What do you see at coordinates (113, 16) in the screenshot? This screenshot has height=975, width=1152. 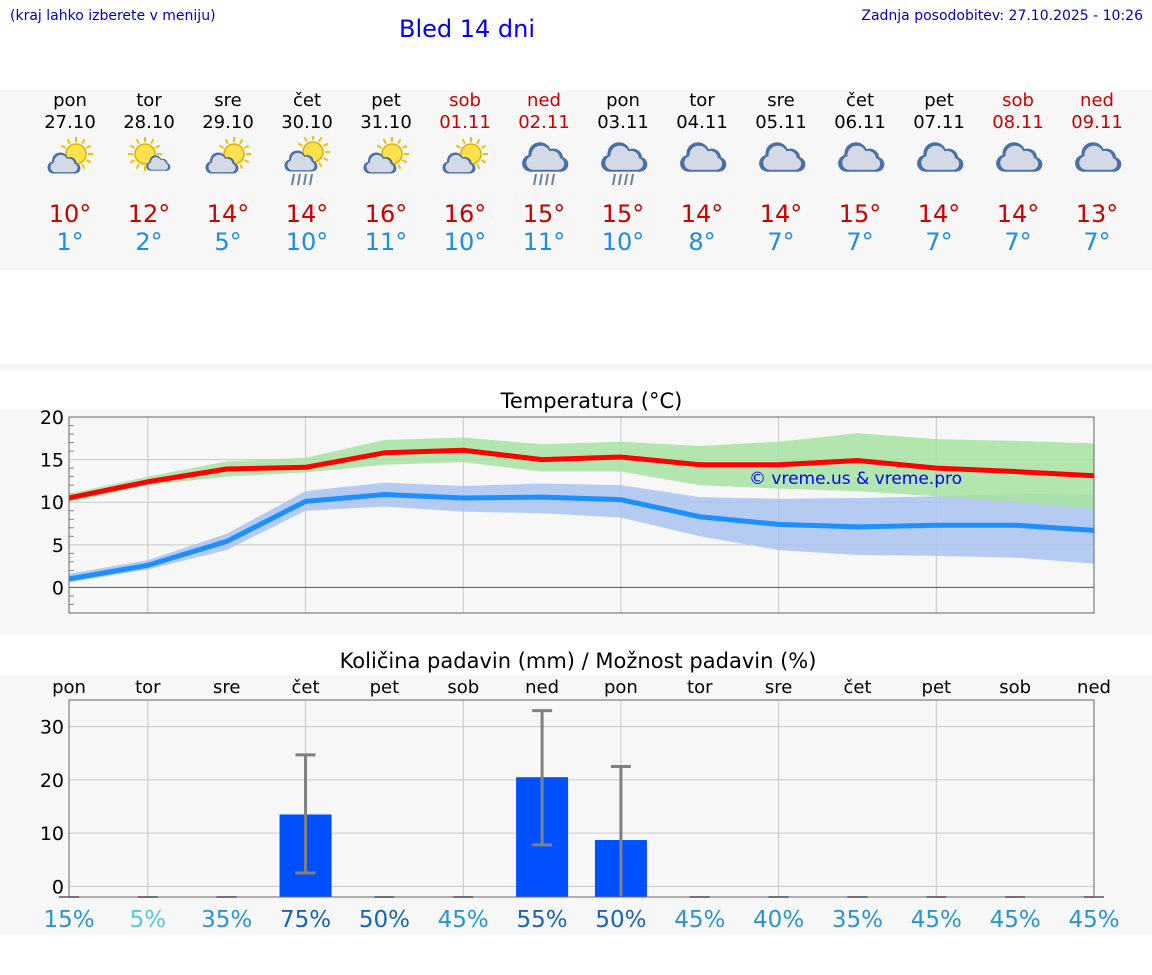 I see `location-hint: (kraj lahko izberete v meniju)` at bounding box center [113, 16].